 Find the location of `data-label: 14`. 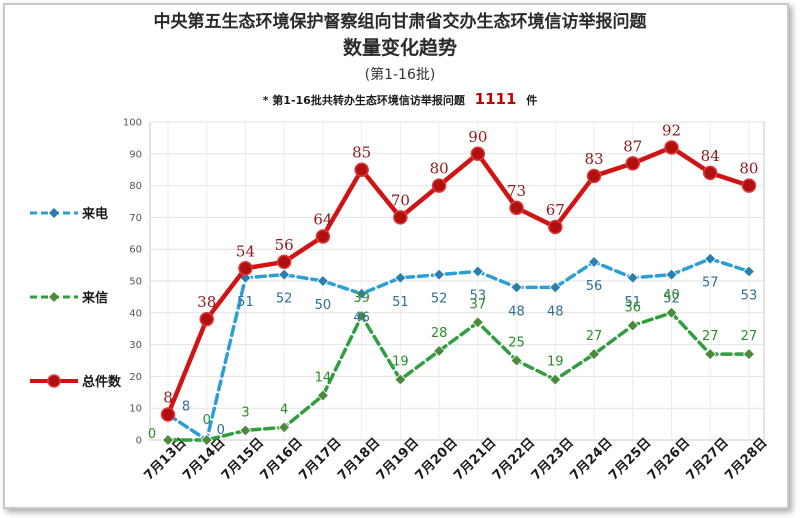

data-label: 14 is located at coordinates (323, 377).